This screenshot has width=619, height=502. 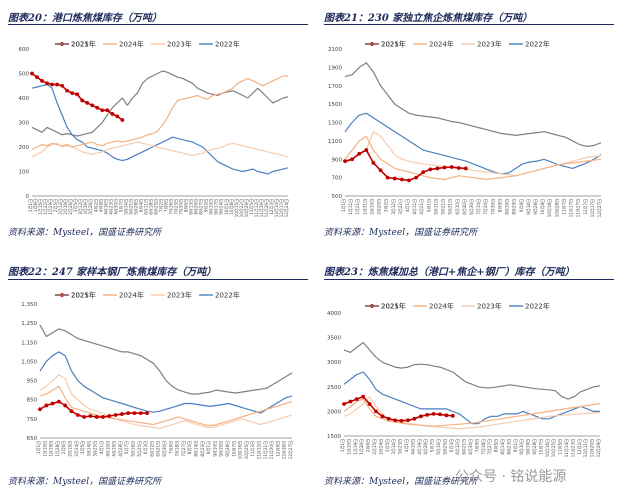 I want to click on xtick-label: 5月7日, so click(x=432, y=445).